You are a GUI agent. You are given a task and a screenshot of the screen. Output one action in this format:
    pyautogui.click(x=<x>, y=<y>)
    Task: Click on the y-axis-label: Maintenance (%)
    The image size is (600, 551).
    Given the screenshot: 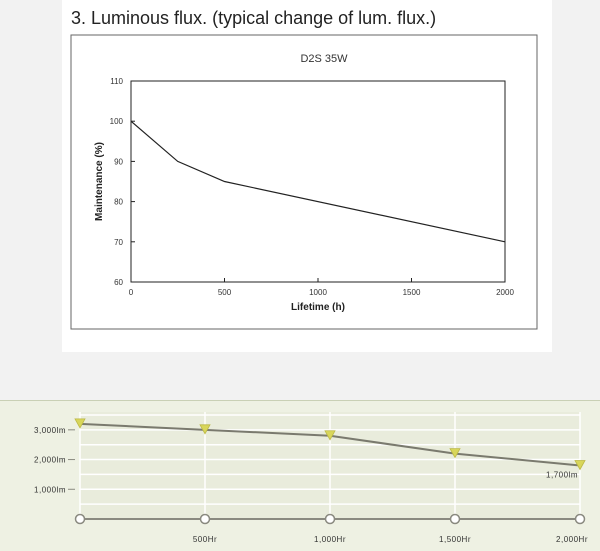 What is the action you would take?
    pyautogui.click(x=99, y=181)
    